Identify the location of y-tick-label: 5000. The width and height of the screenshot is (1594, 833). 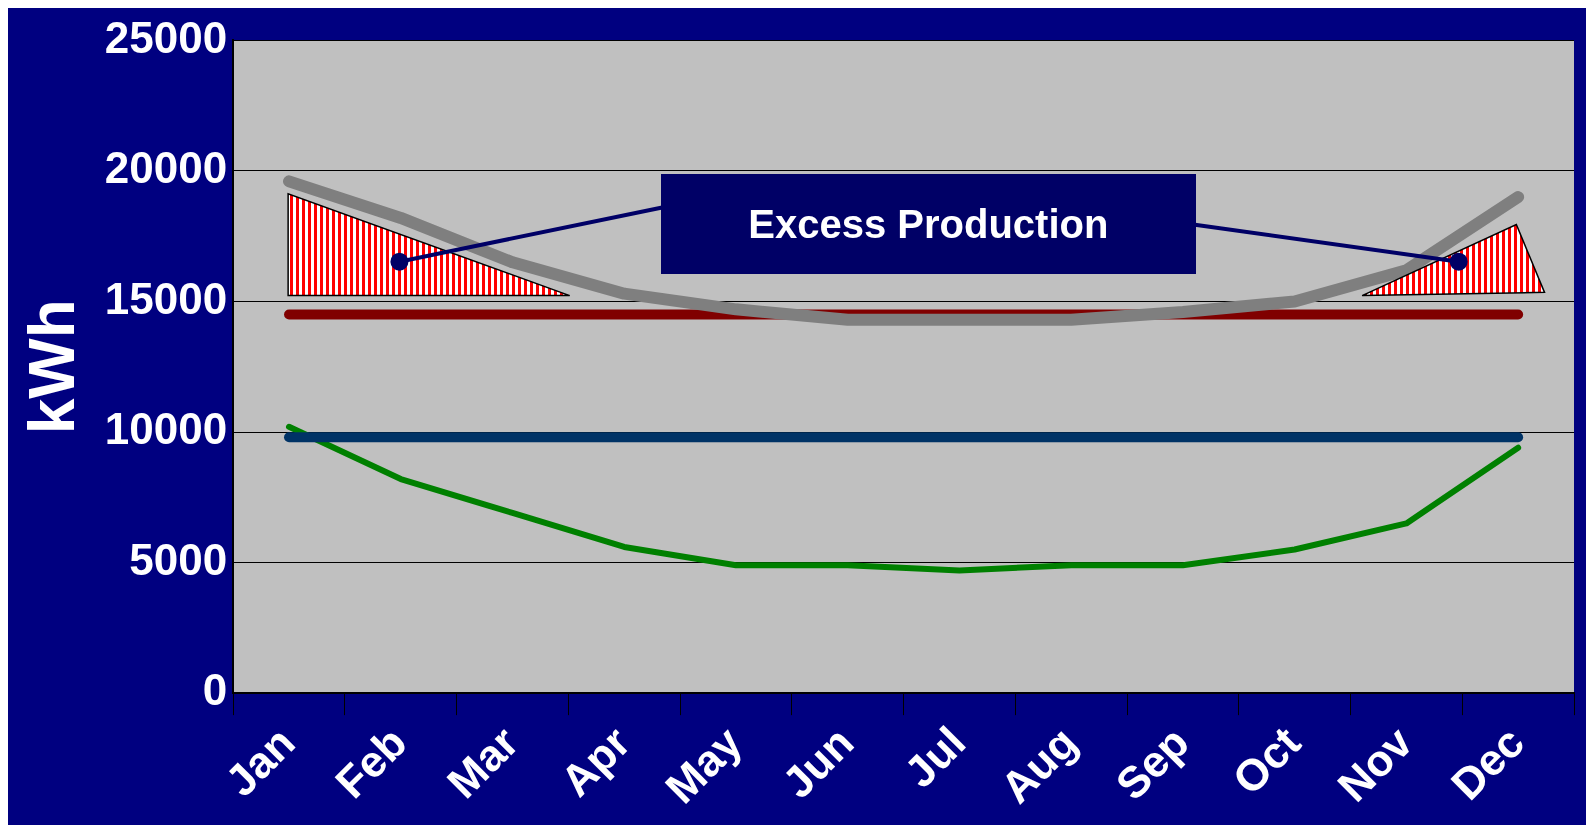
(178, 559).